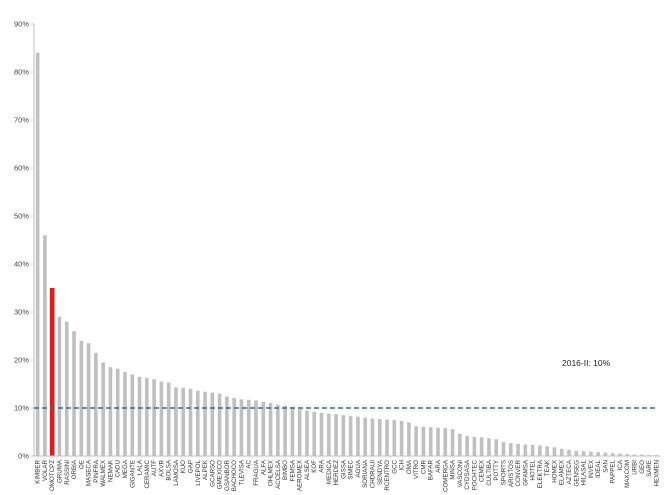  What do you see at coordinates (132, 474) in the screenshot?
I see `x-tick-label: GIGANTE` at bounding box center [132, 474].